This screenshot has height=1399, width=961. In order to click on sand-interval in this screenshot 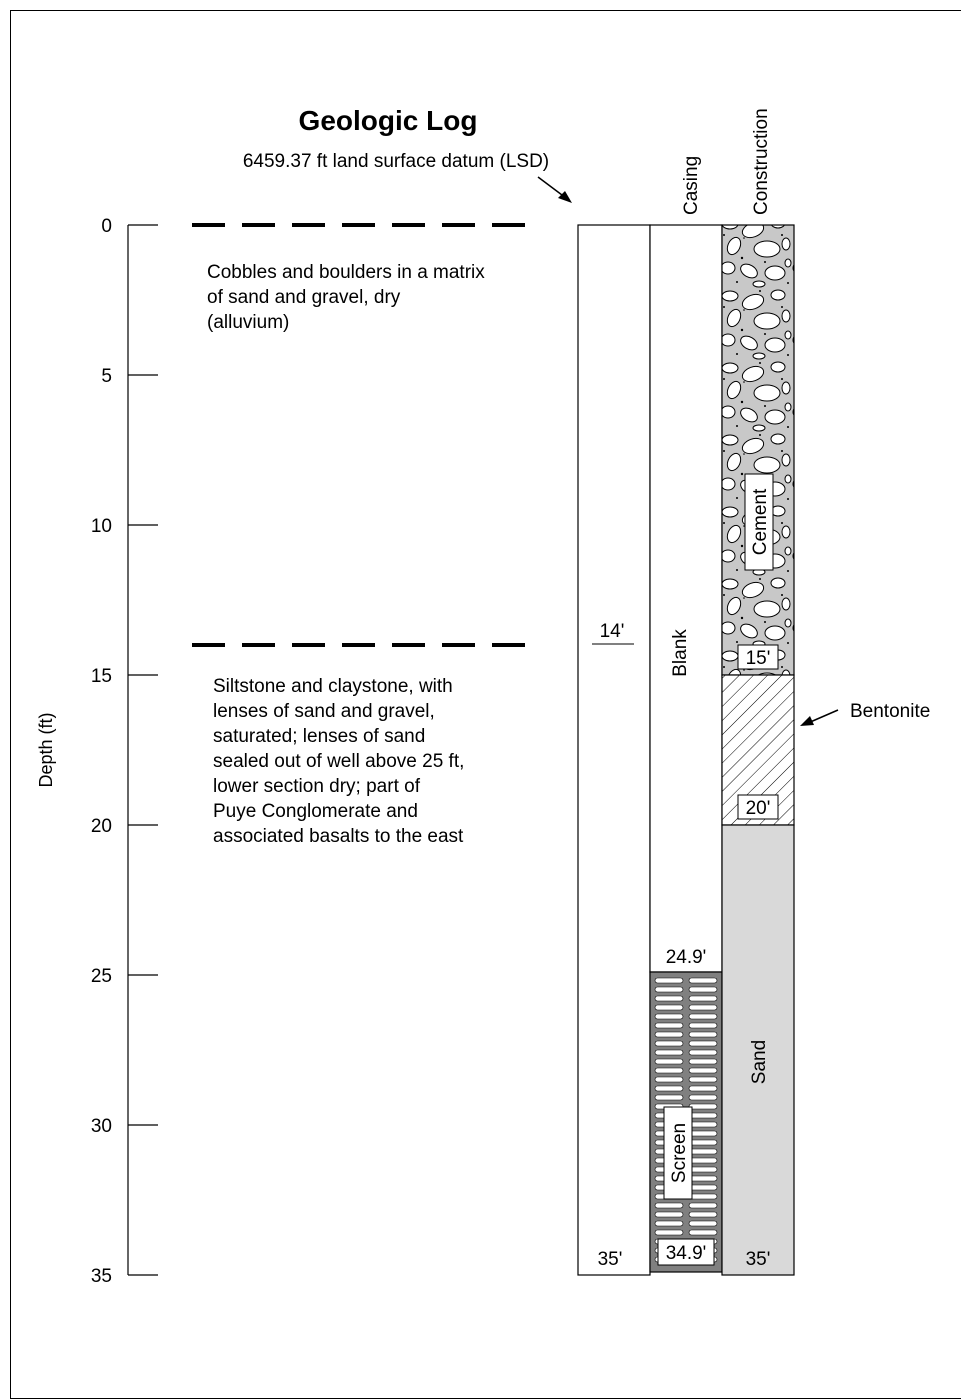, I will do `click(758, 1050)`.